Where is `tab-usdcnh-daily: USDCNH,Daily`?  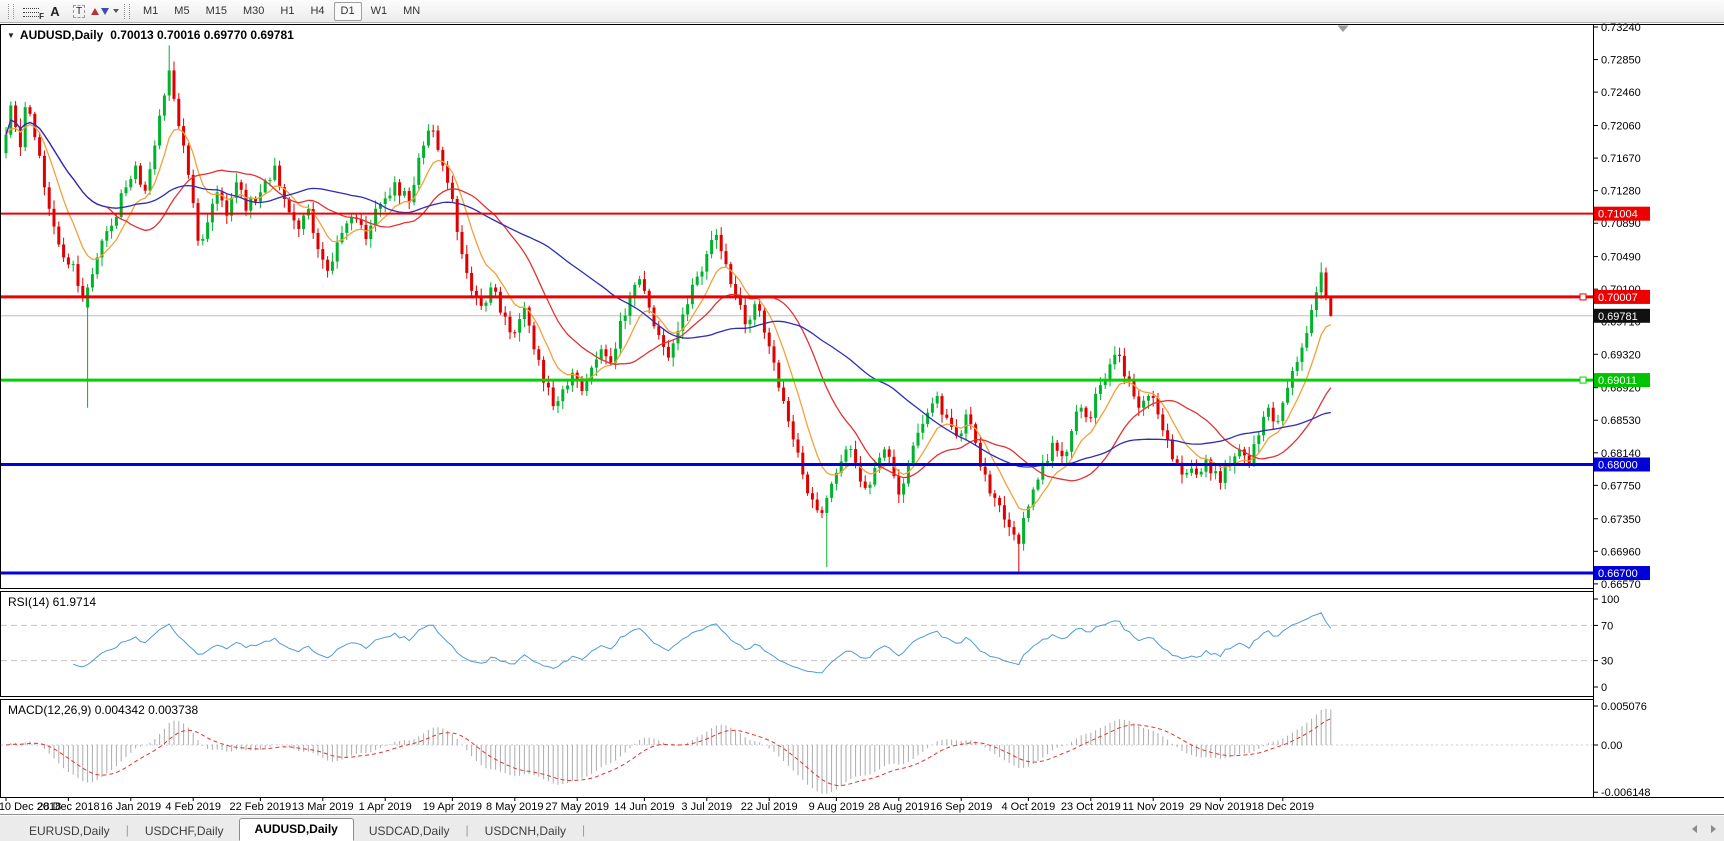
tab-usdcnh-daily: USDCNH,Daily is located at coordinates (525, 831).